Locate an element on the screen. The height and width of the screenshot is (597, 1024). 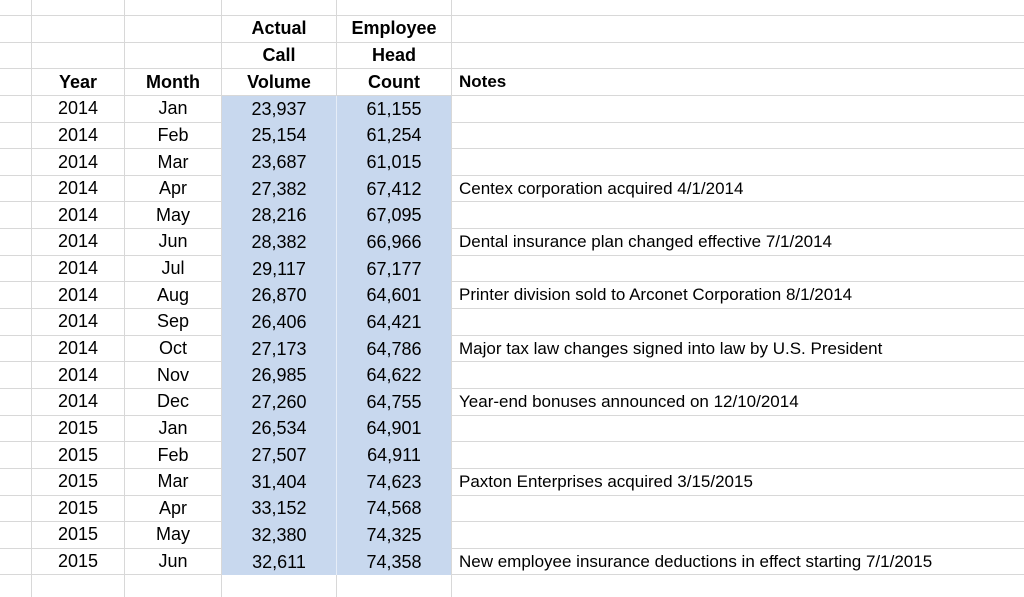
cell-call-volume: 23,687 is located at coordinates (279, 162).